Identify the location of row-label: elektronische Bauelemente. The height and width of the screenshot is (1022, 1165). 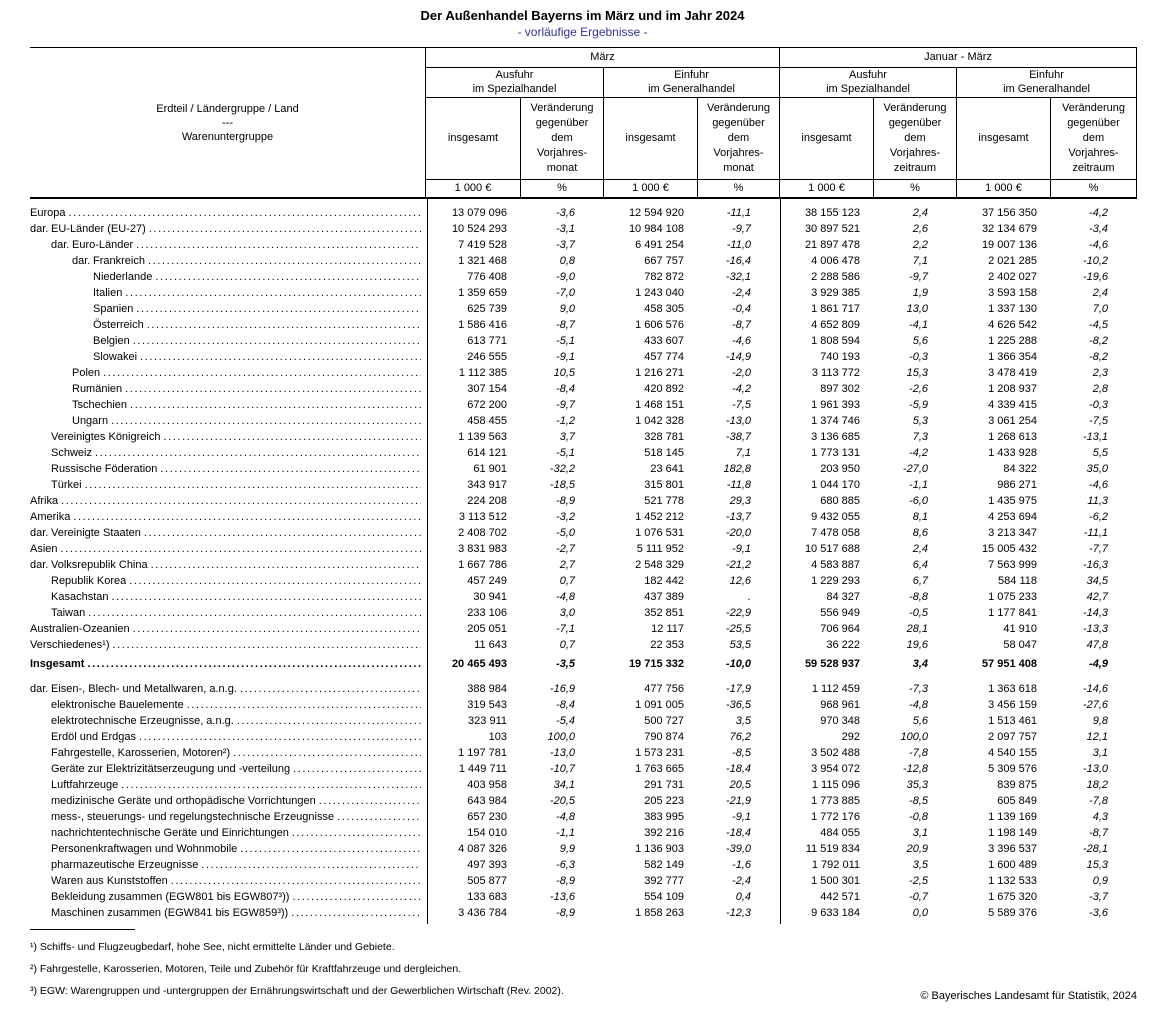
(117, 705).